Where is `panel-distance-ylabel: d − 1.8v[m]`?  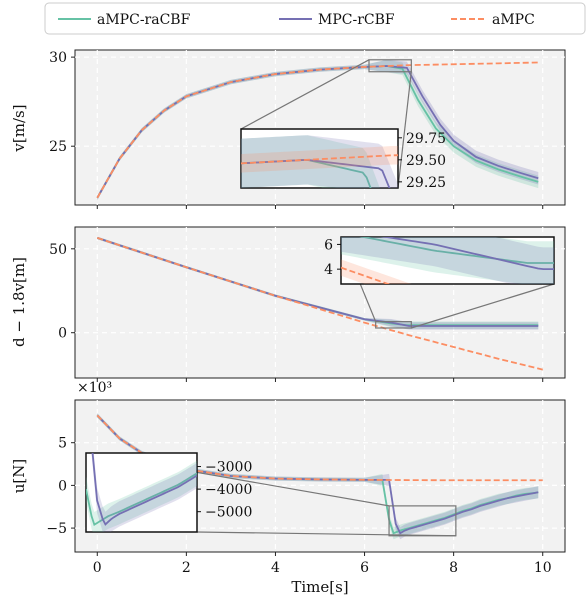 panel-distance-ylabel: d − 1.8v[m] is located at coordinates (19, 302).